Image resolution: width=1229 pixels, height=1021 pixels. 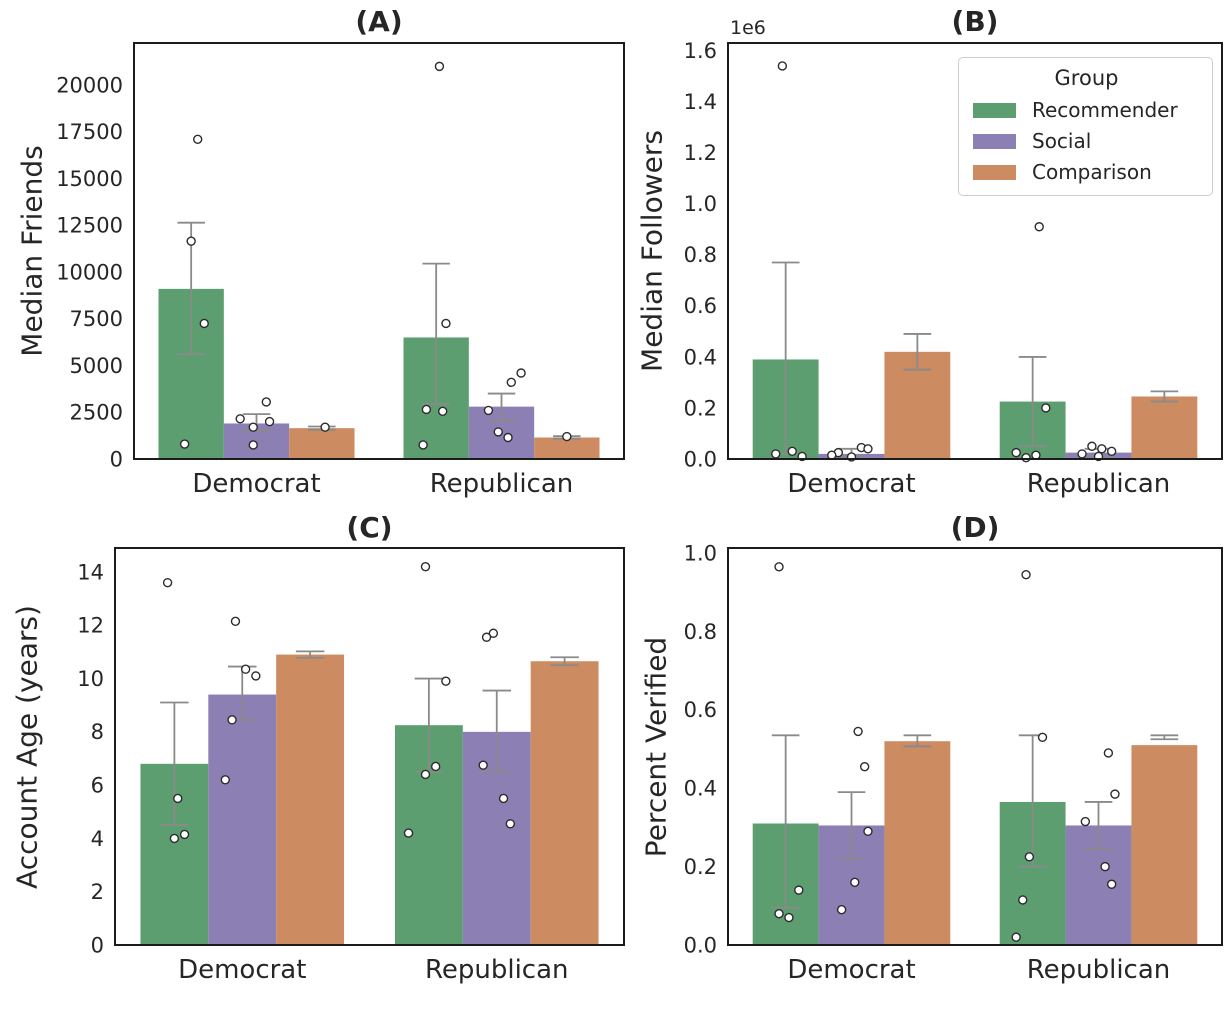 What do you see at coordinates (748, 28) in the screenshot?
I see `axis-offset-text: 1e6` at bounding box center [748, 28].